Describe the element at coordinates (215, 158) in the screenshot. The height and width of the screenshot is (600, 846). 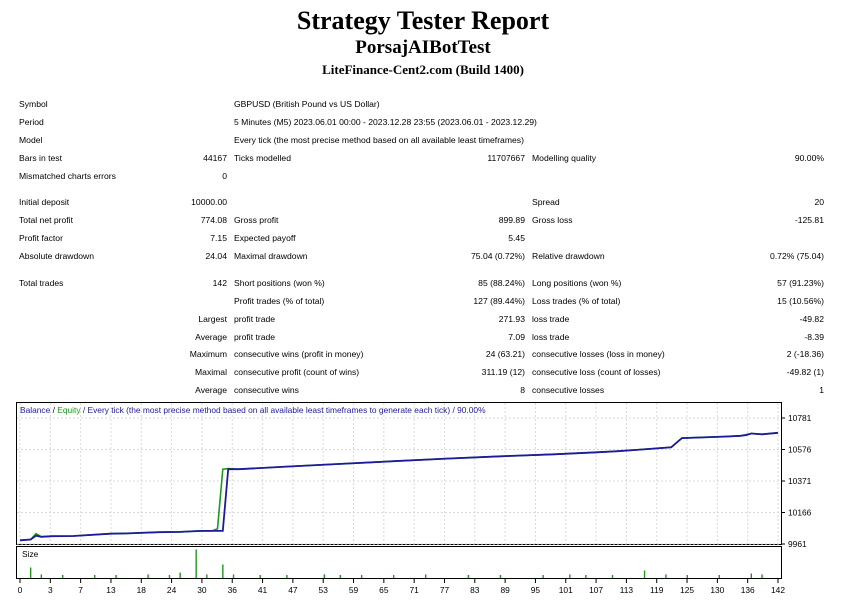
I see `bars-value: 44167` at that location.